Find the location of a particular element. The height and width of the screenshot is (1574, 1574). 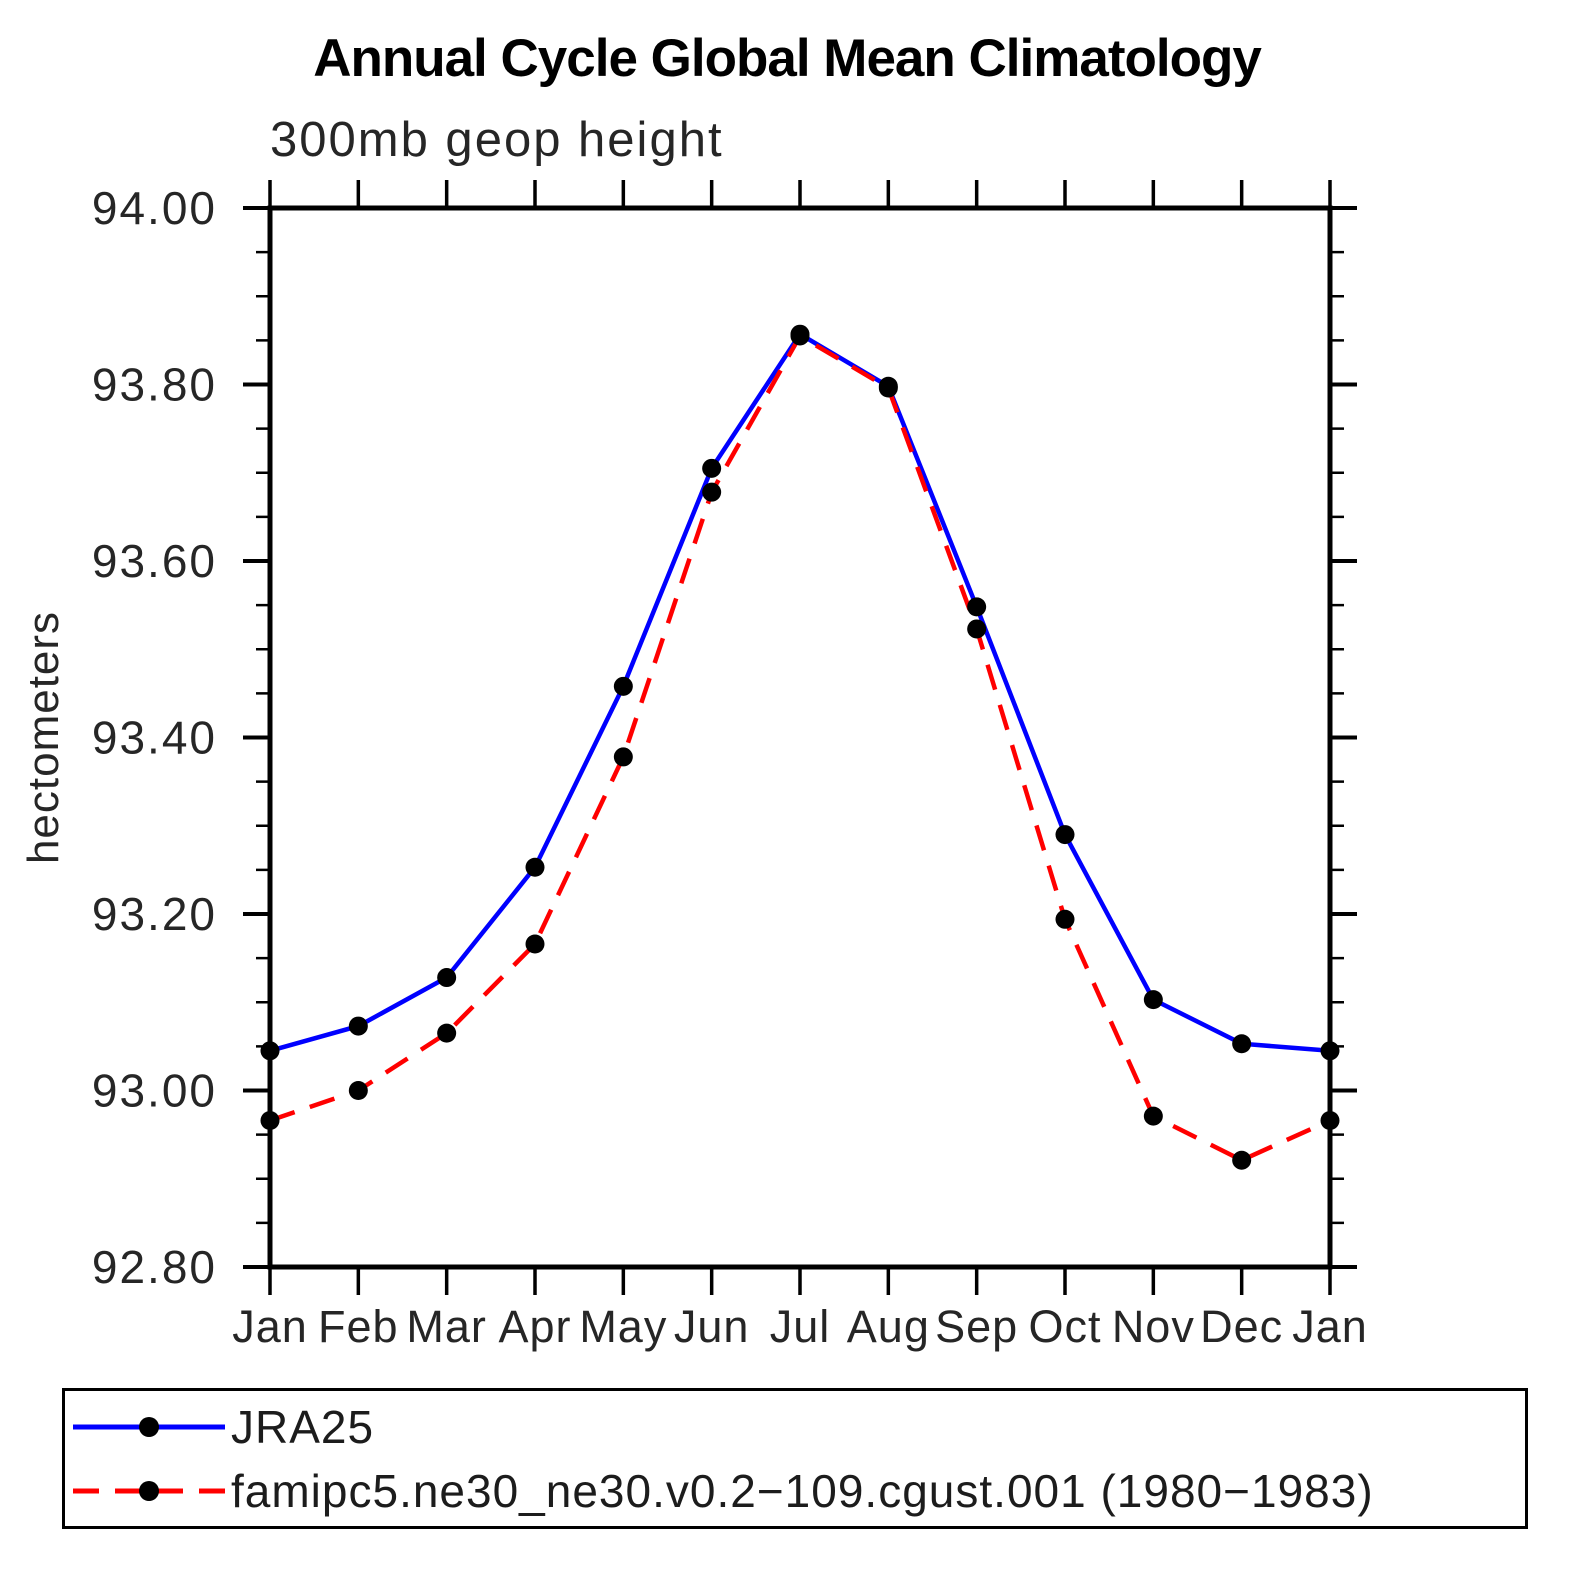

legend-line-sample-famipc5 is located at coordinates (149, 1490).